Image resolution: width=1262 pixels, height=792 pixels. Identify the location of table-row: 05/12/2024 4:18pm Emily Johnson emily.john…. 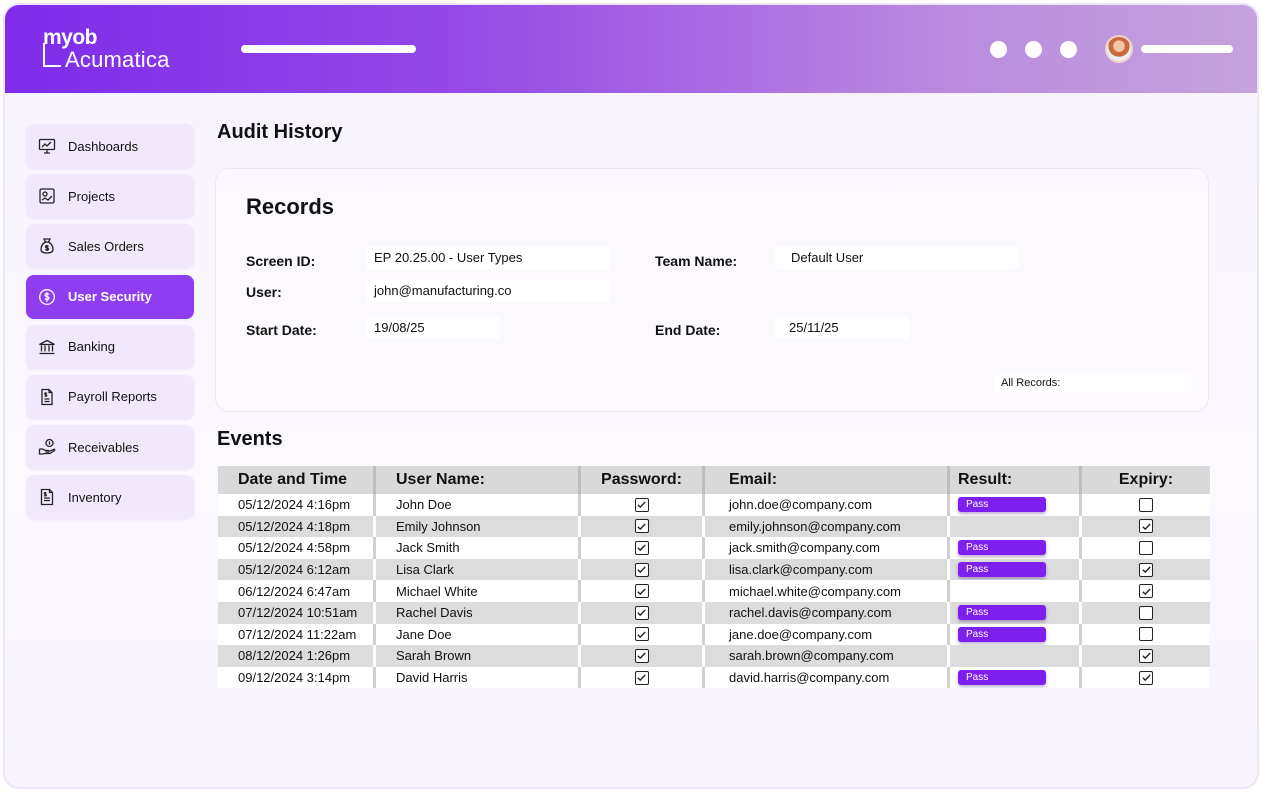
(714, 526).